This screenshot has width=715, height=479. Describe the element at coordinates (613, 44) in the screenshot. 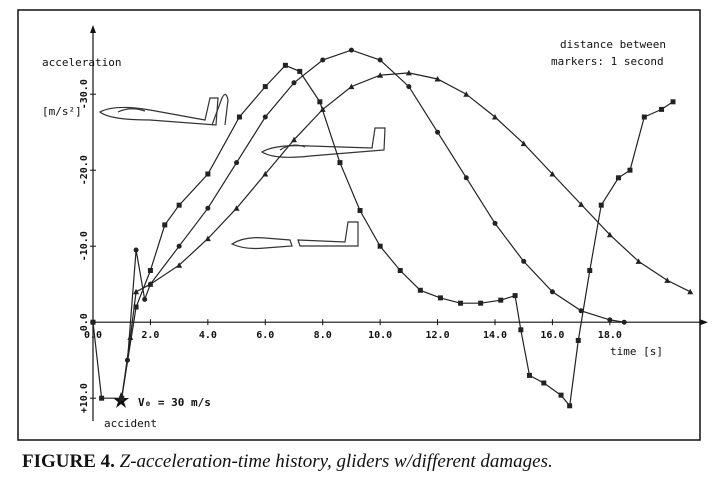

I see `annotation: distance between` at that location.